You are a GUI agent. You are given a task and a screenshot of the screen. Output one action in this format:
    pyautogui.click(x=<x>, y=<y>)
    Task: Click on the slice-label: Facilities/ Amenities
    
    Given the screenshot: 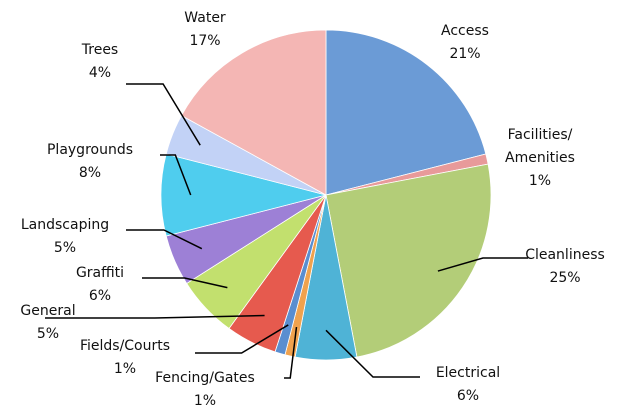 What is the action you would take?
    pyautogui.click(x=540, y=146)
    